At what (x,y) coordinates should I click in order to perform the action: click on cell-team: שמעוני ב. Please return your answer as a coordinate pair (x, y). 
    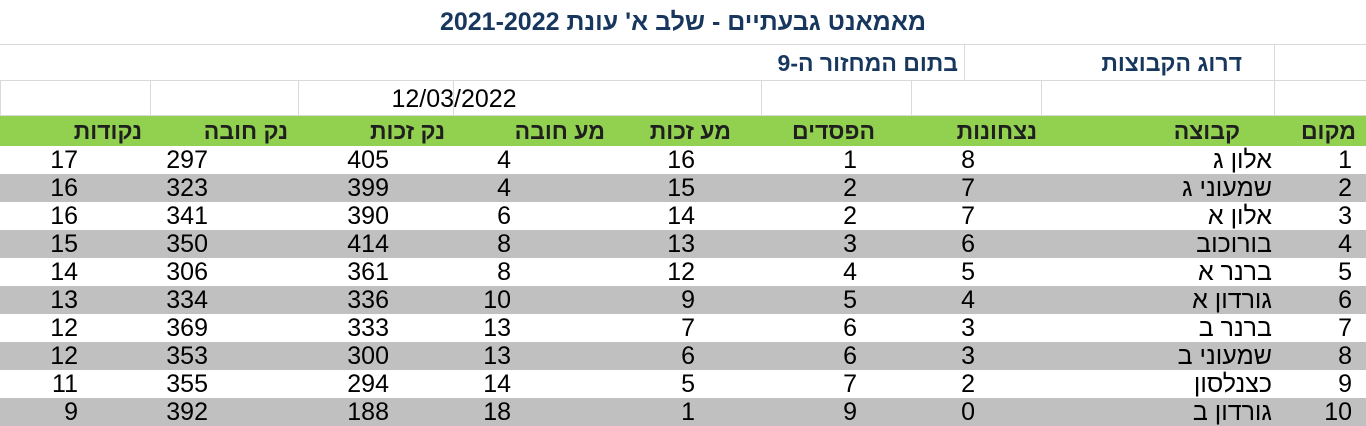
    Looking at the image, I should click on (1157, 356).